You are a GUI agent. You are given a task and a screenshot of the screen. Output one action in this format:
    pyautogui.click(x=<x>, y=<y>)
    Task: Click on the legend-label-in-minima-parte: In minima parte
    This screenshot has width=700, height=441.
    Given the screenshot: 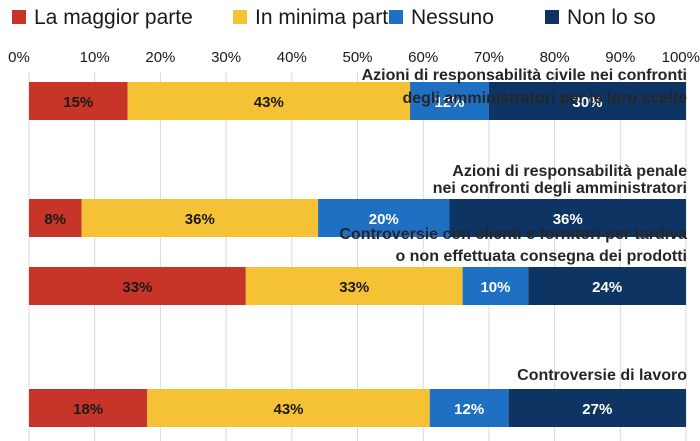 What is the action you would take?
    pyautogui.click(x=327, y=17)
    